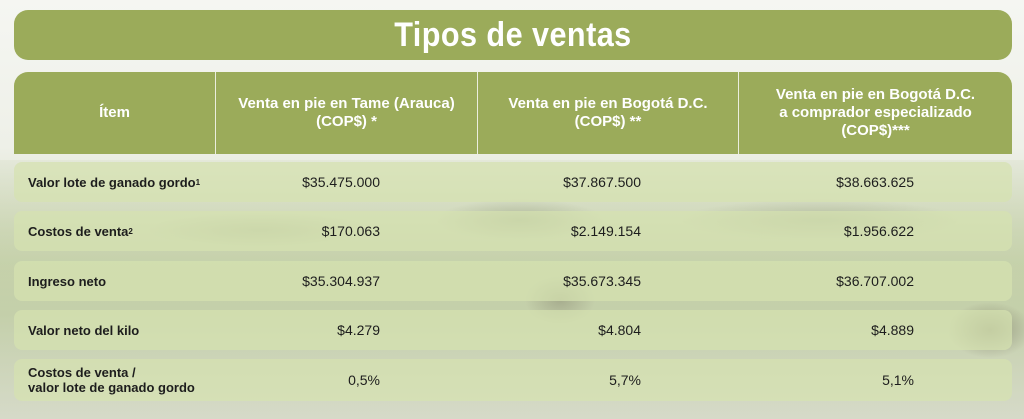  I want to click on cell-bogota: $4.804, so click(619, 330).